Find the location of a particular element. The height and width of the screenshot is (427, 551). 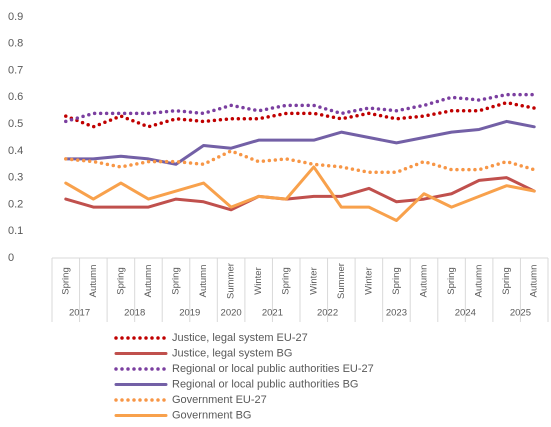

y-tick-label: 0.8 is located at coordinates (15, 44).